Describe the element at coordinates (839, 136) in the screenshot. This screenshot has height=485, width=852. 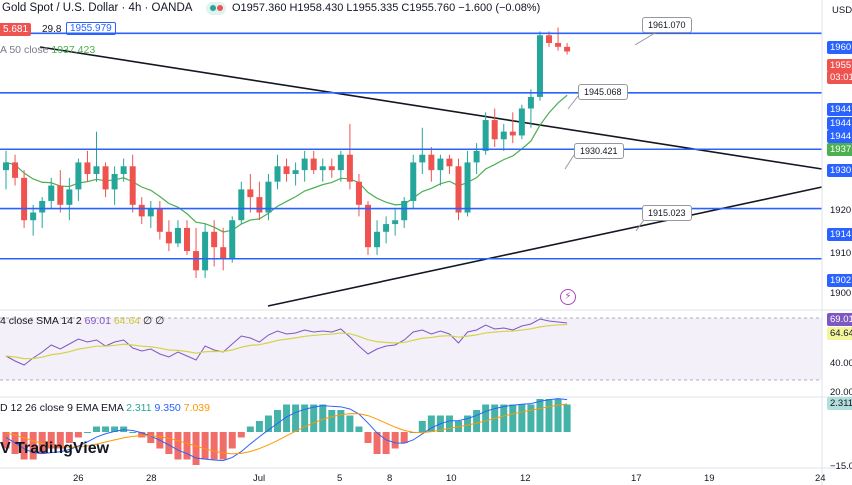
I see `axis-level-1944c: 1944.` at that location.